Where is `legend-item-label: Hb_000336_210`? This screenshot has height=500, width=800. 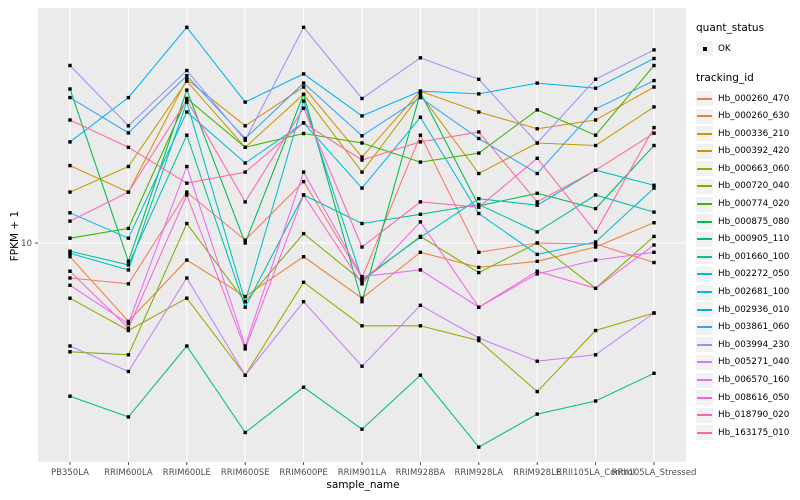
legend-item-label: Hb_000336_210 is located at coordinates (754, 133).